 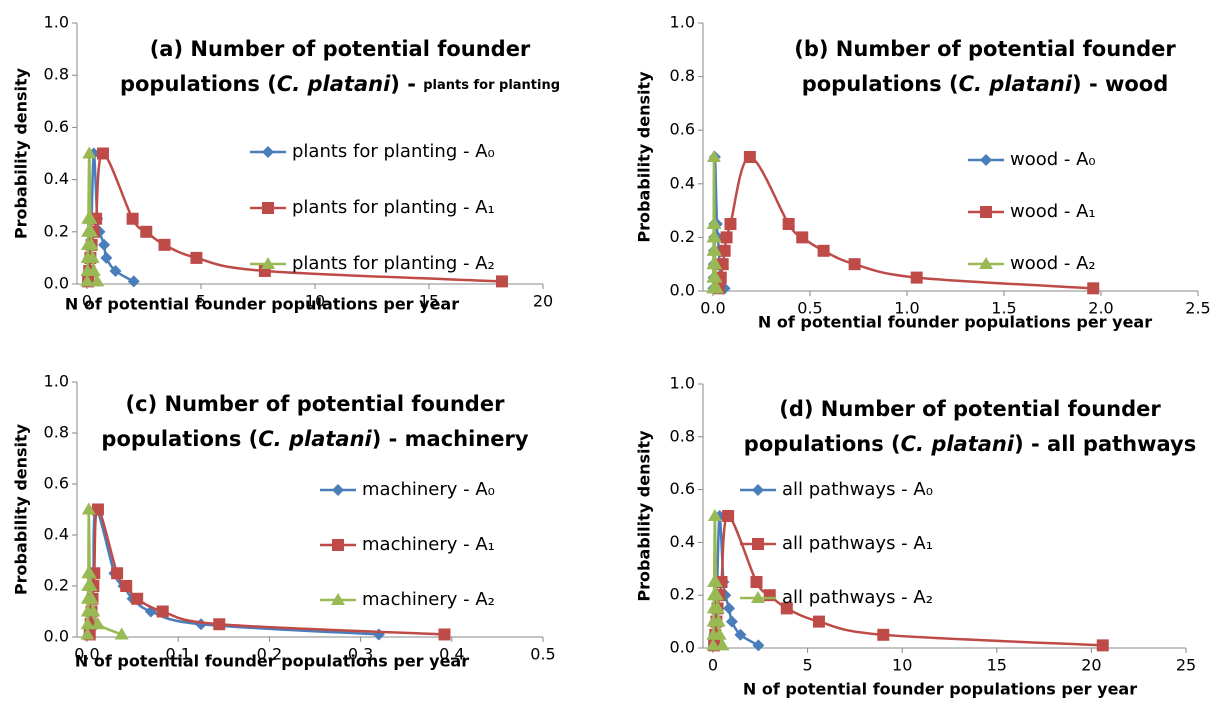 What do you see at coordinates (906, 308) in the screenshot?
I see `x-tick-label: 1.0` at bounding box center [906, 308].